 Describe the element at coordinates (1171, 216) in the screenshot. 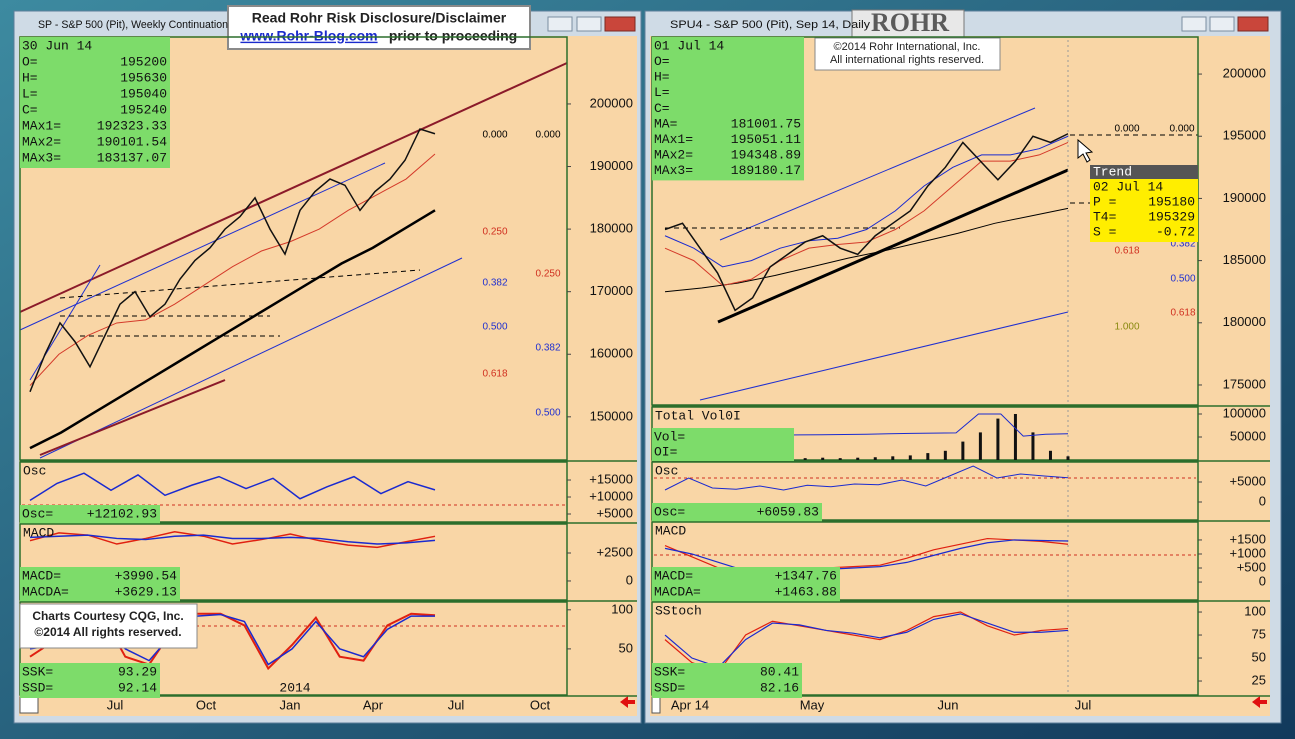

I see `trend-value: 195329` at that location.